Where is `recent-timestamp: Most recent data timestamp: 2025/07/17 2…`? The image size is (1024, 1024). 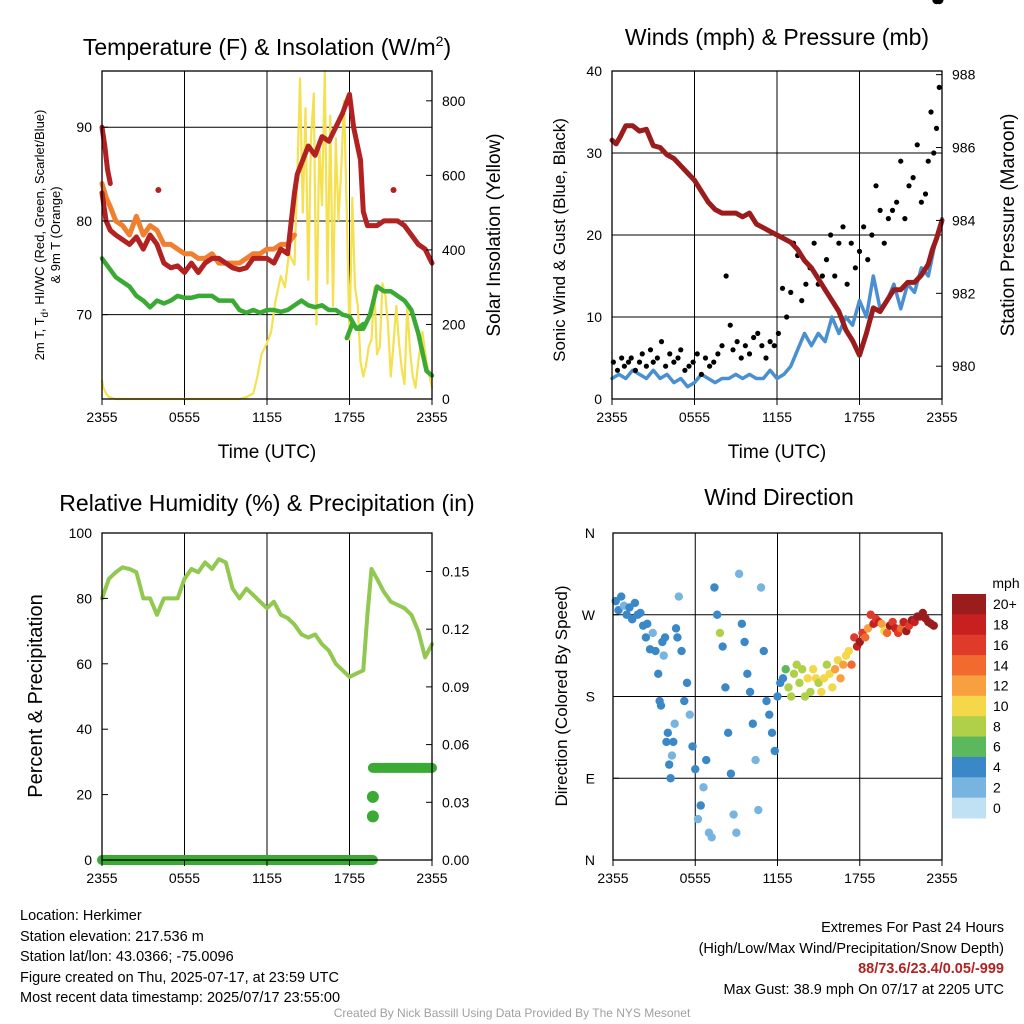 recent-timestamp: Most recent data timestamp: 2025/07/17 2… is located at coordinates (180, 998).